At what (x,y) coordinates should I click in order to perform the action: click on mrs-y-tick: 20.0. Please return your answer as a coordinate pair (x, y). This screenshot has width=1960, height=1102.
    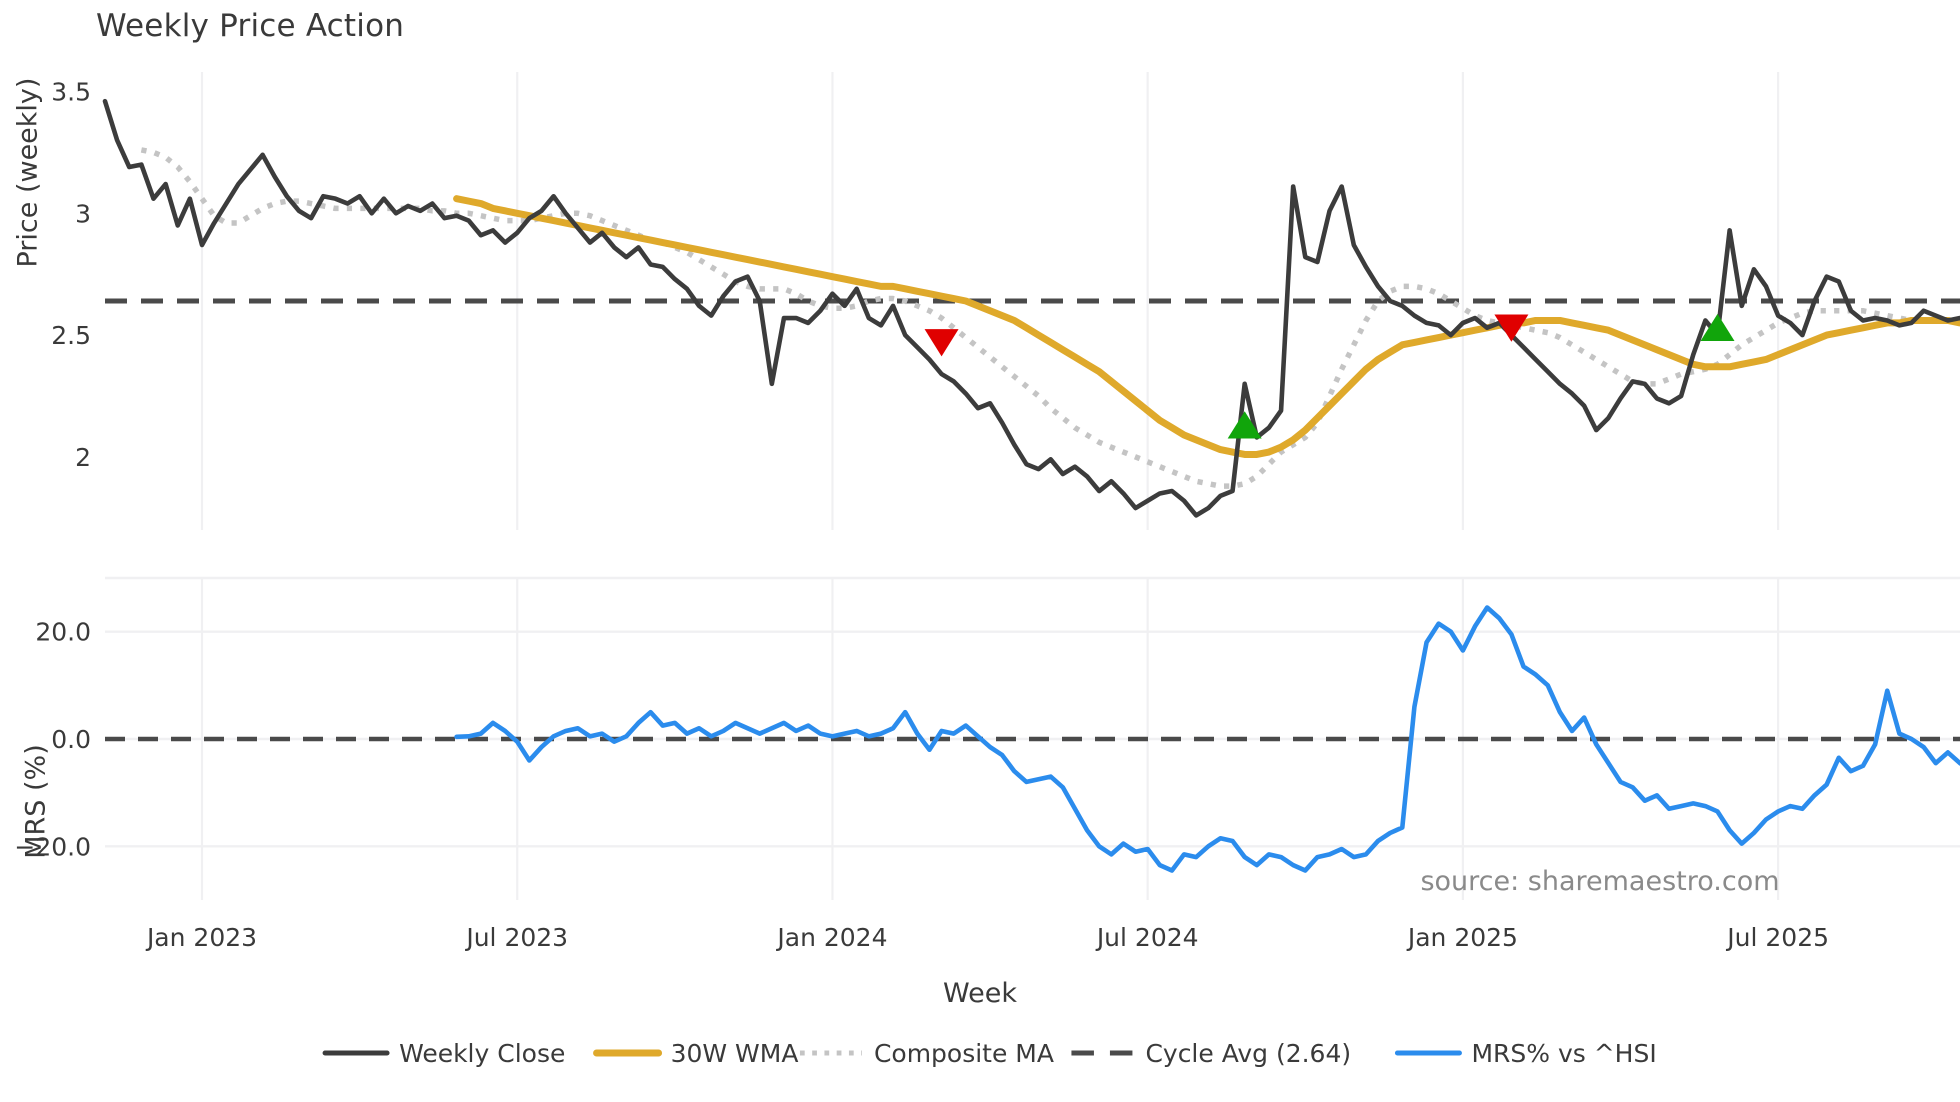
    Looking at the image, I should click on (63, 632).